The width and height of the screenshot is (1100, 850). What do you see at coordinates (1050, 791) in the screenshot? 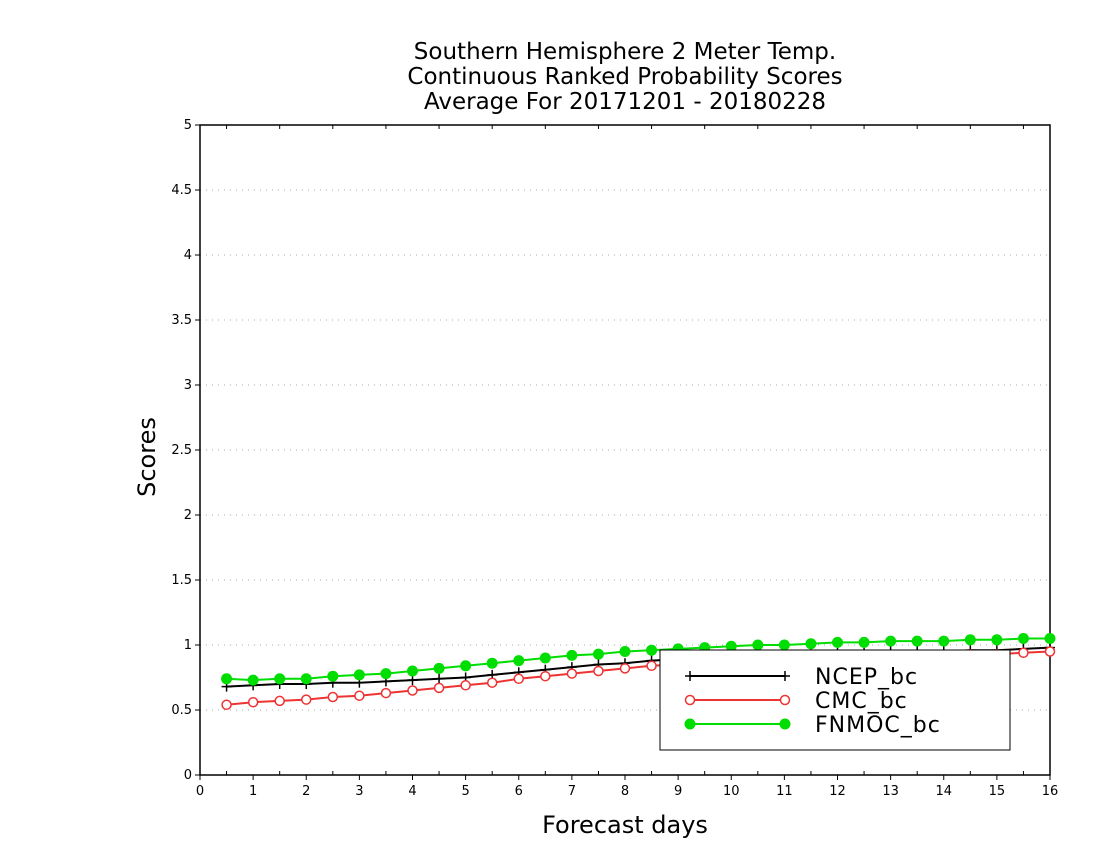
I see `x-tick-label: 16` at bounding box center [1050, 791].